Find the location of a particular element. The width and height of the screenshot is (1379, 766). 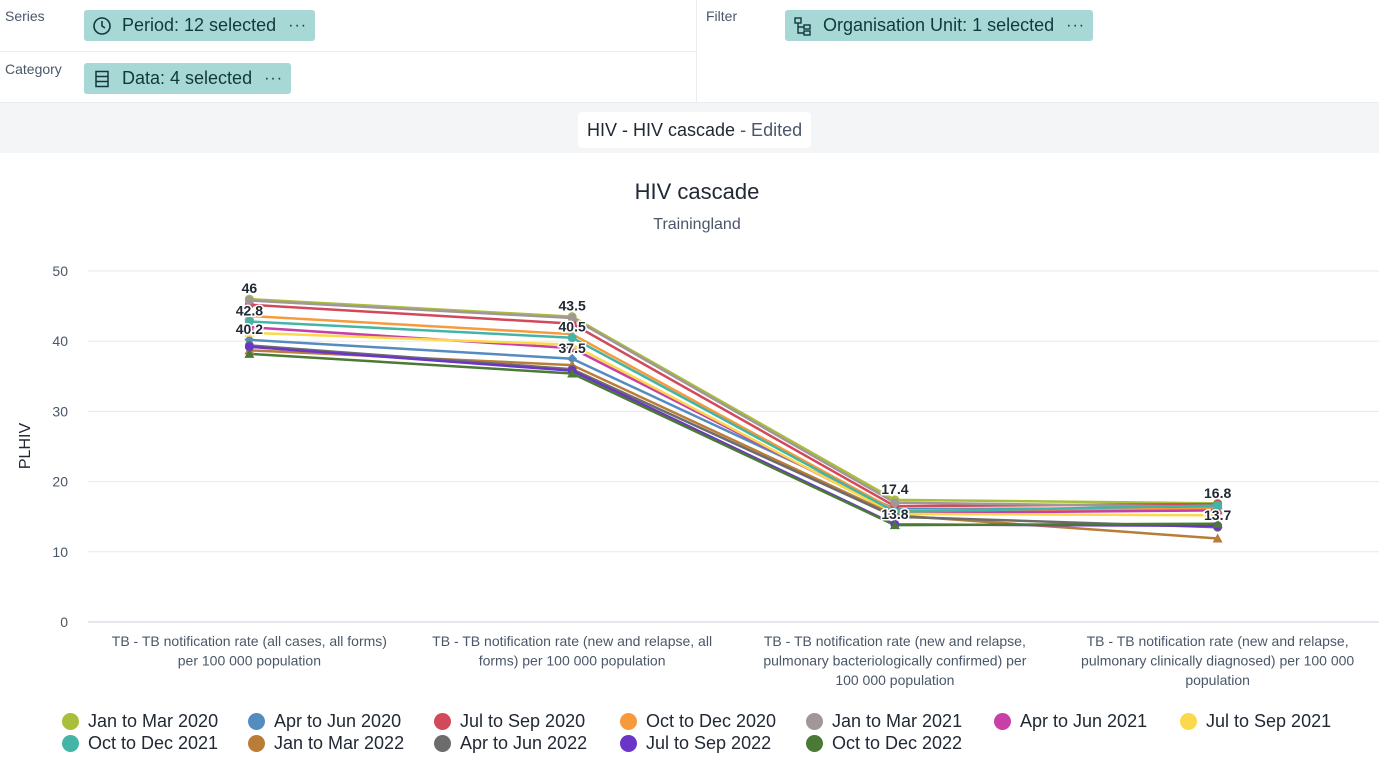

legend-item: Jul to Sep 2022 is located at coordinates (695, 743).